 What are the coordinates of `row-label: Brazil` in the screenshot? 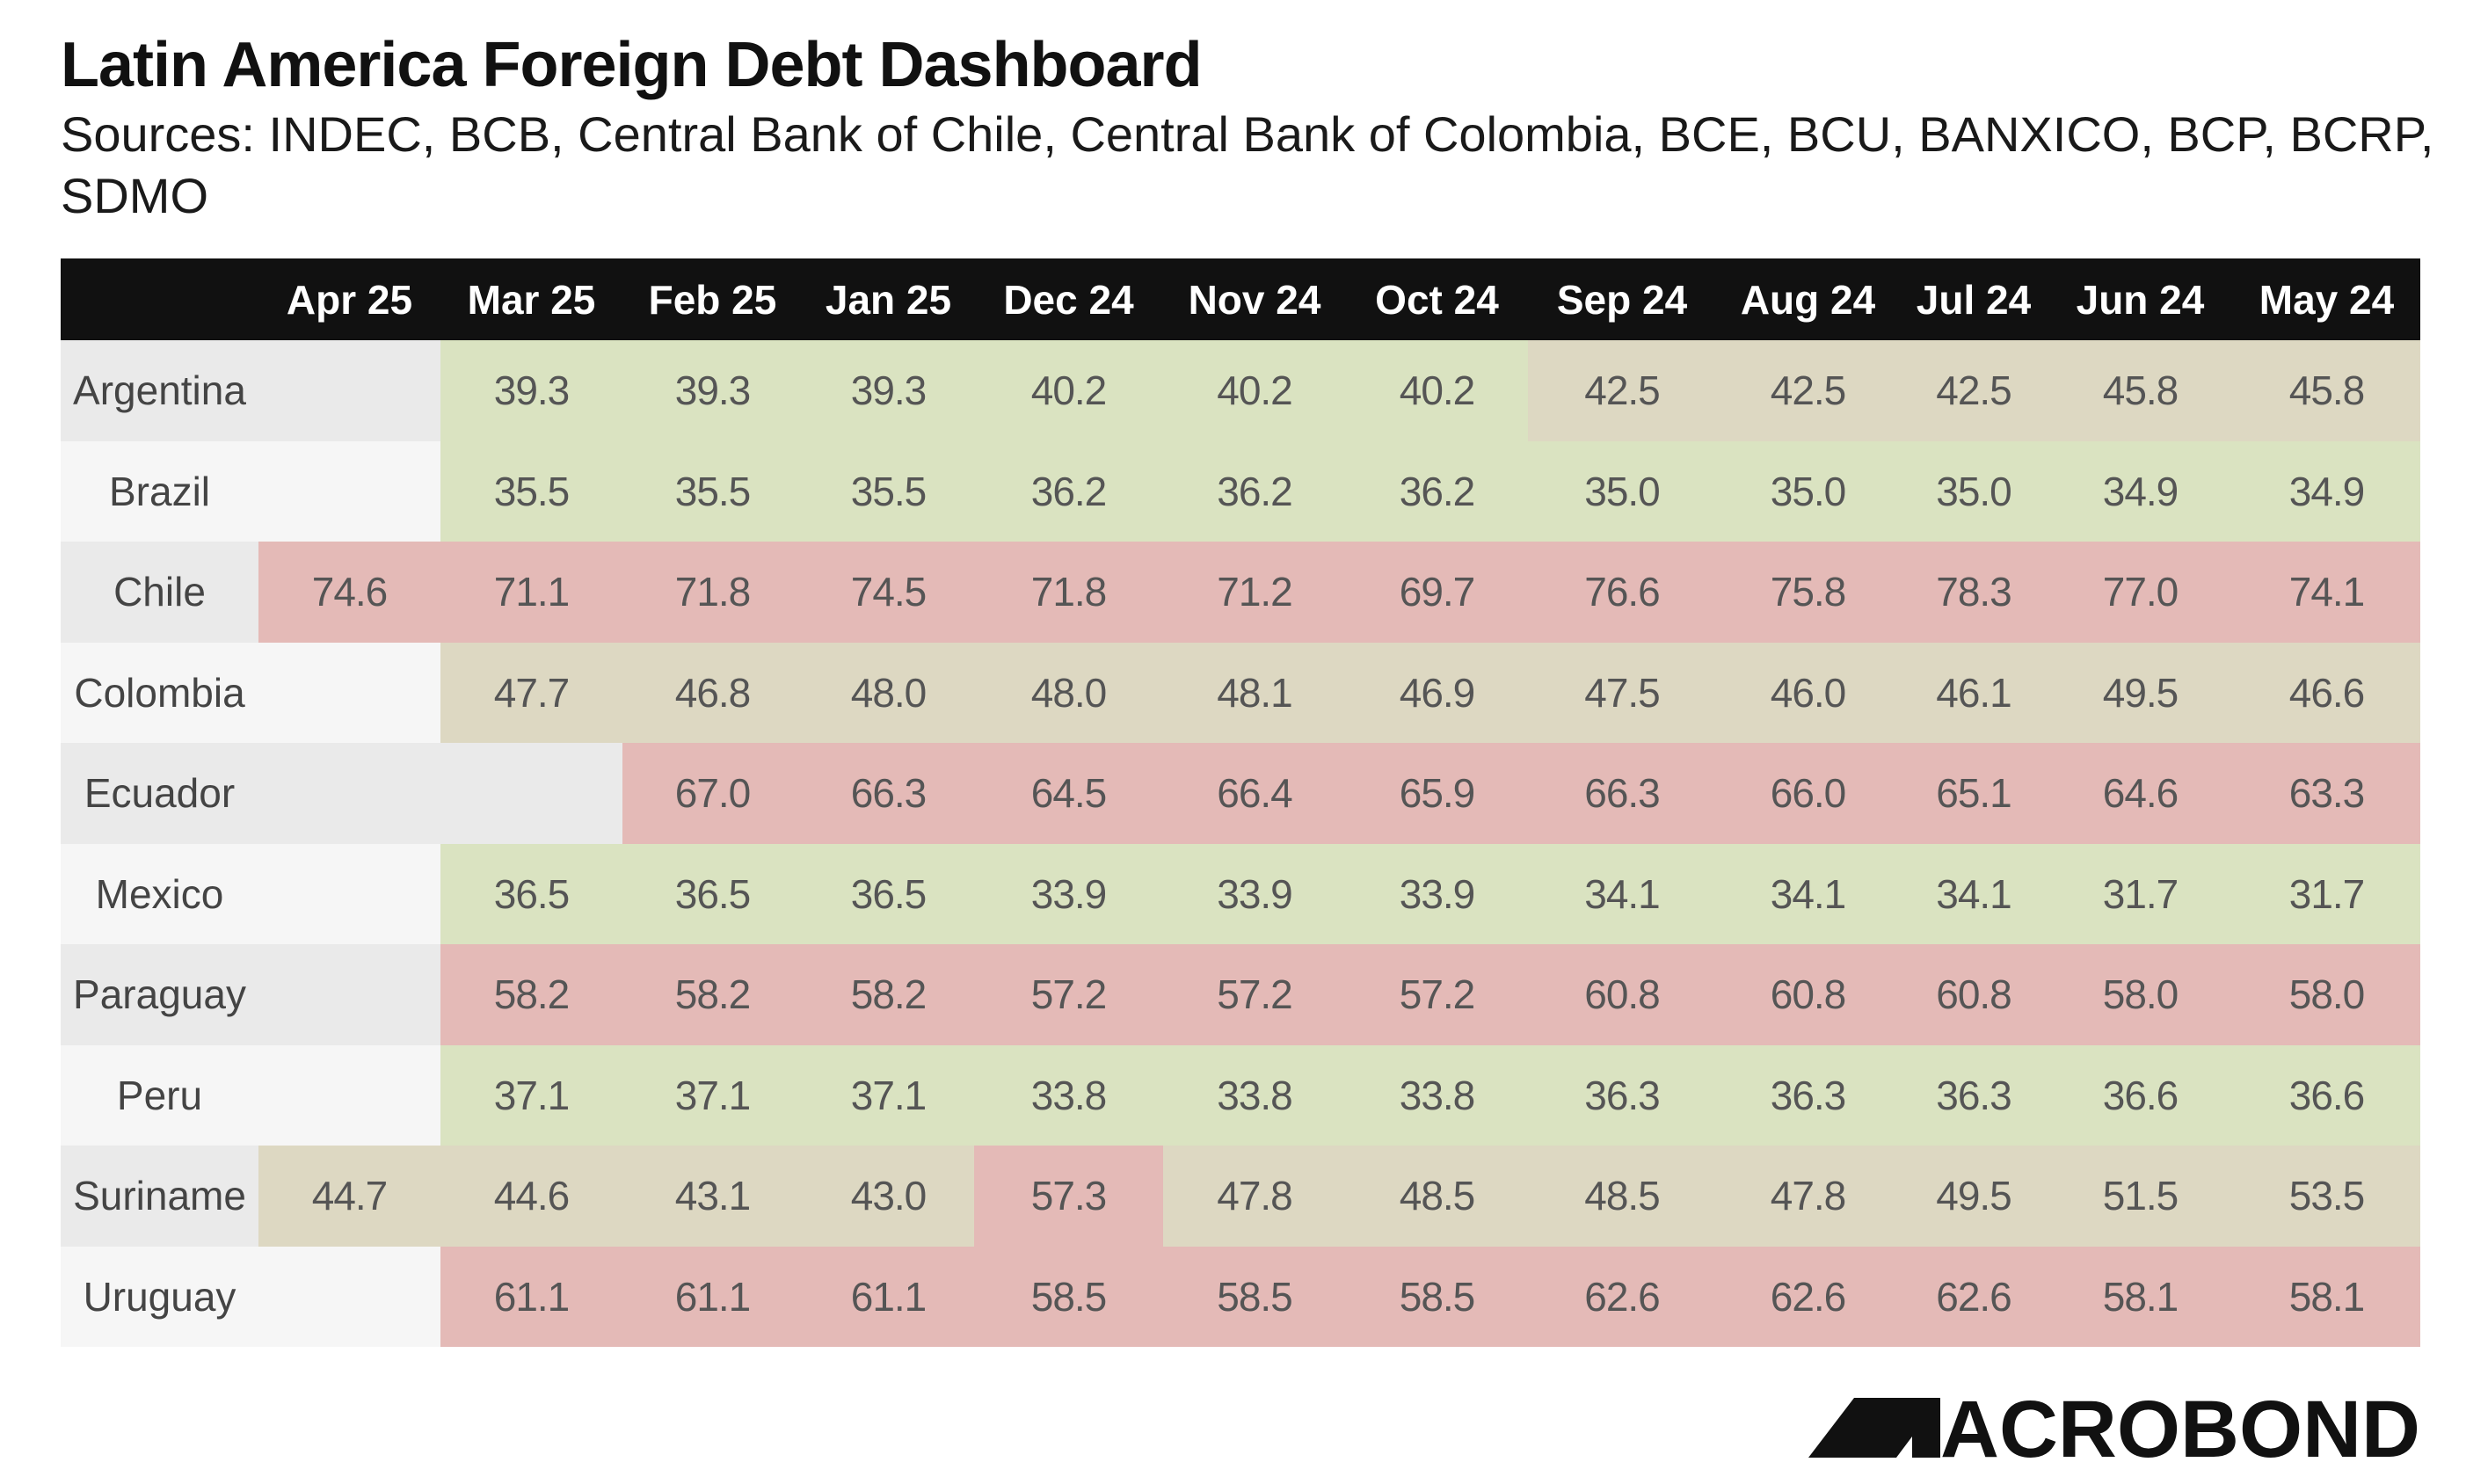 It's located at (160, 491).